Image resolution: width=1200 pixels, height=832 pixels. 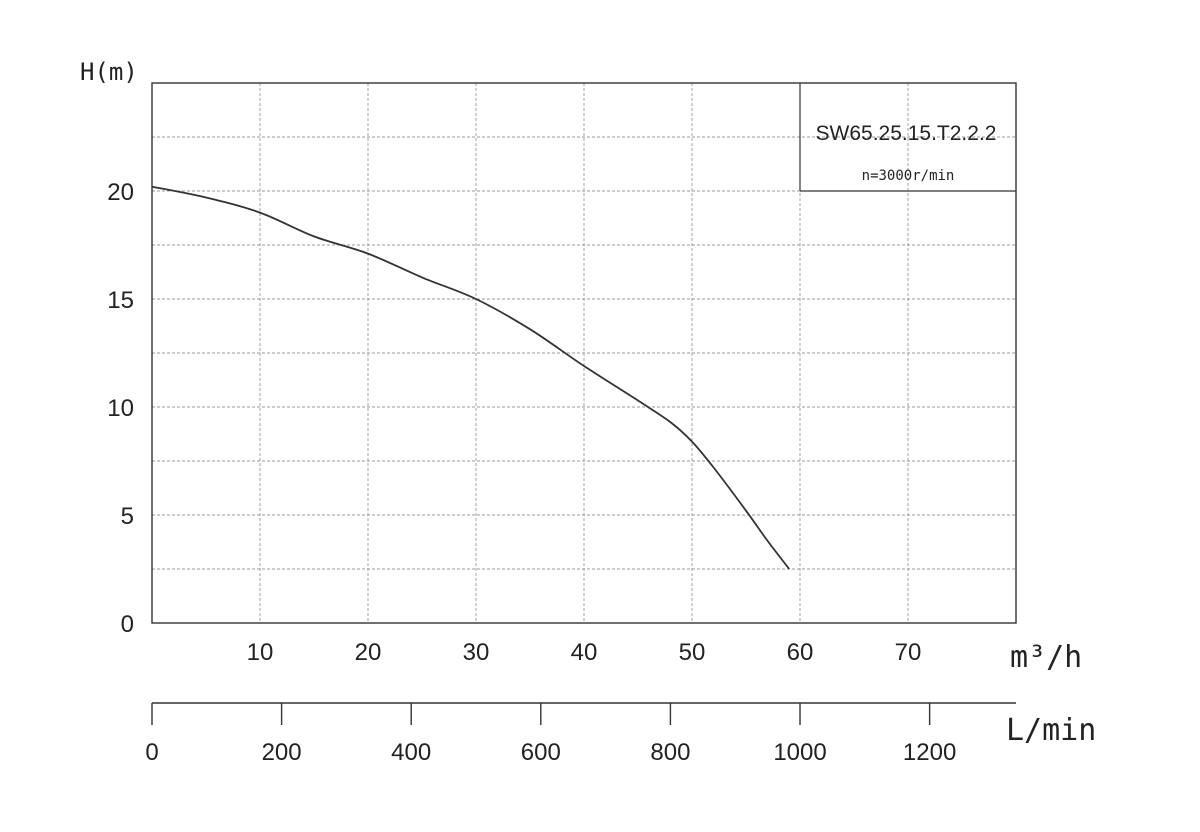 I want to click on secondary-axis-ticks: 0 200 400 600 800 1000 1200, so click(x=550, y=734).